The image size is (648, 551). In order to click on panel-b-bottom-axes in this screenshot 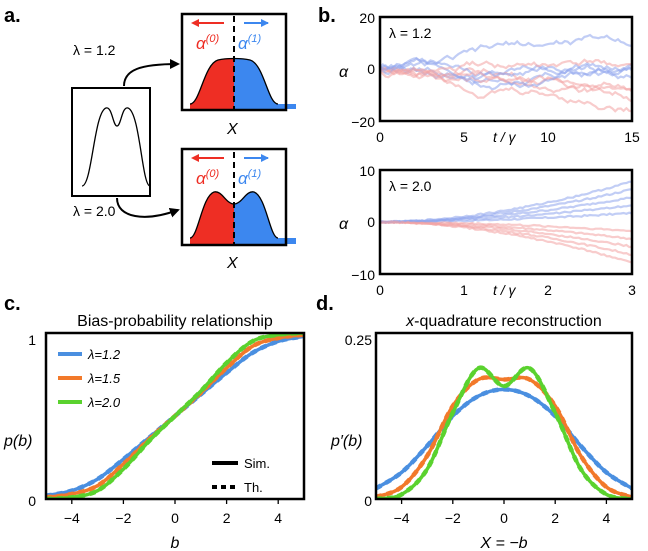, I will do `click(506, 222)`.